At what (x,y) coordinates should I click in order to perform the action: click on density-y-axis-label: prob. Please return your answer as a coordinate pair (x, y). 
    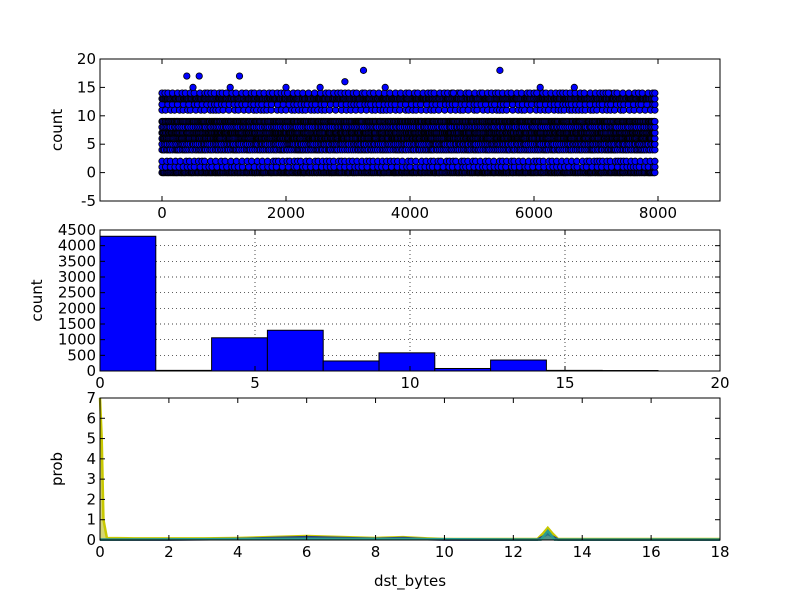
    Looking at the image, I should click on (57, 469).